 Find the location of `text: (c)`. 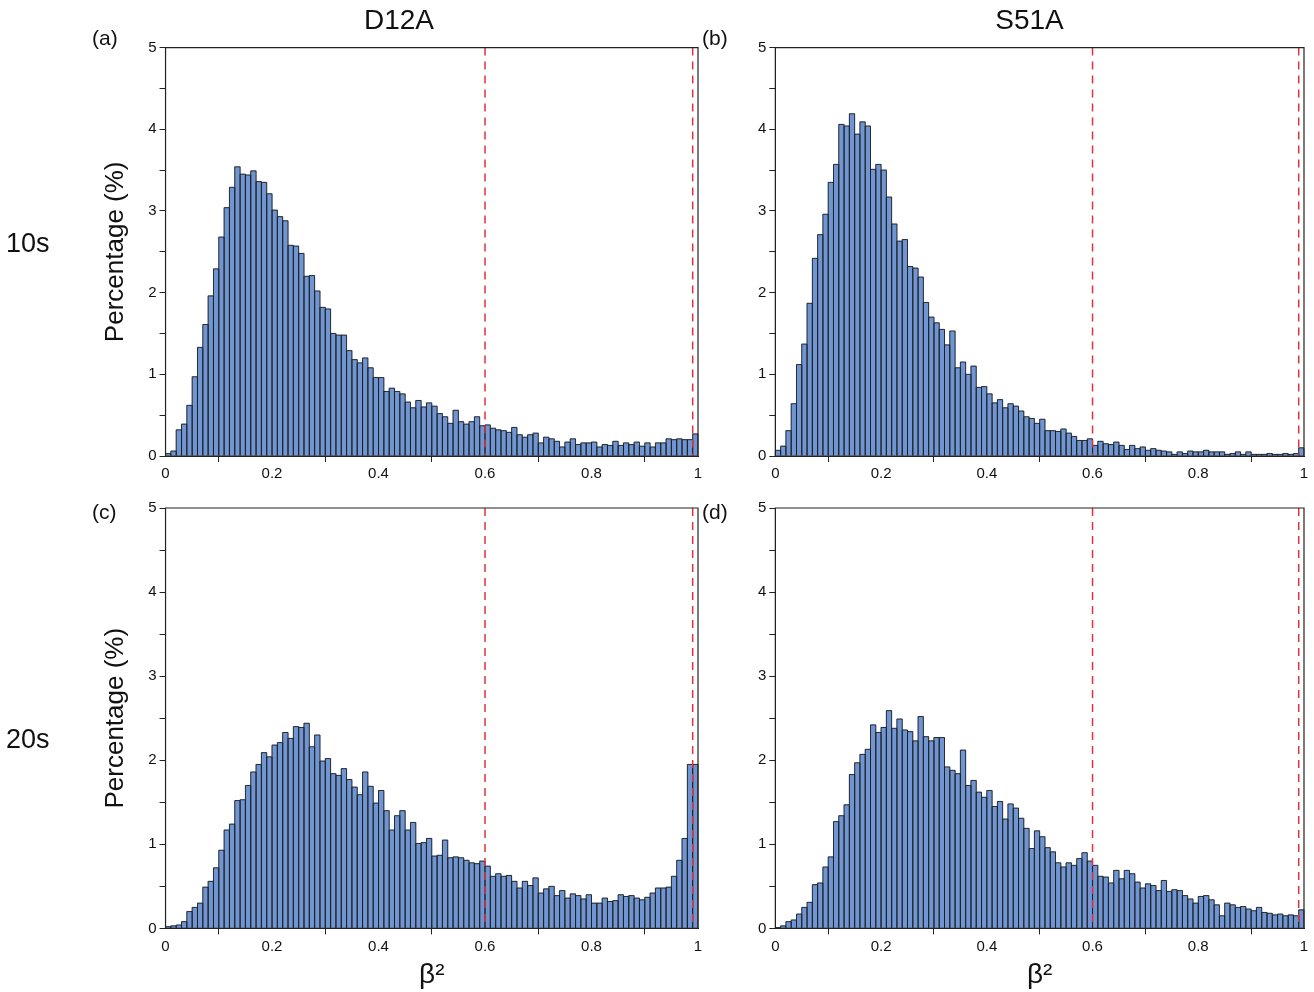

text: (c) is located at coordinates (104, 512).